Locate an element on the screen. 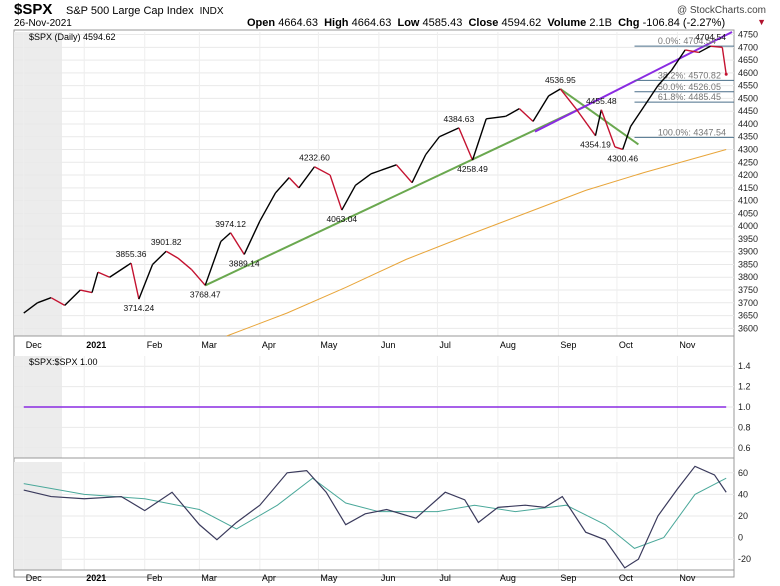 The width and height of the screenshot is (780, 586). price-tick-label: 4600 is located at coordinates (748, 73).